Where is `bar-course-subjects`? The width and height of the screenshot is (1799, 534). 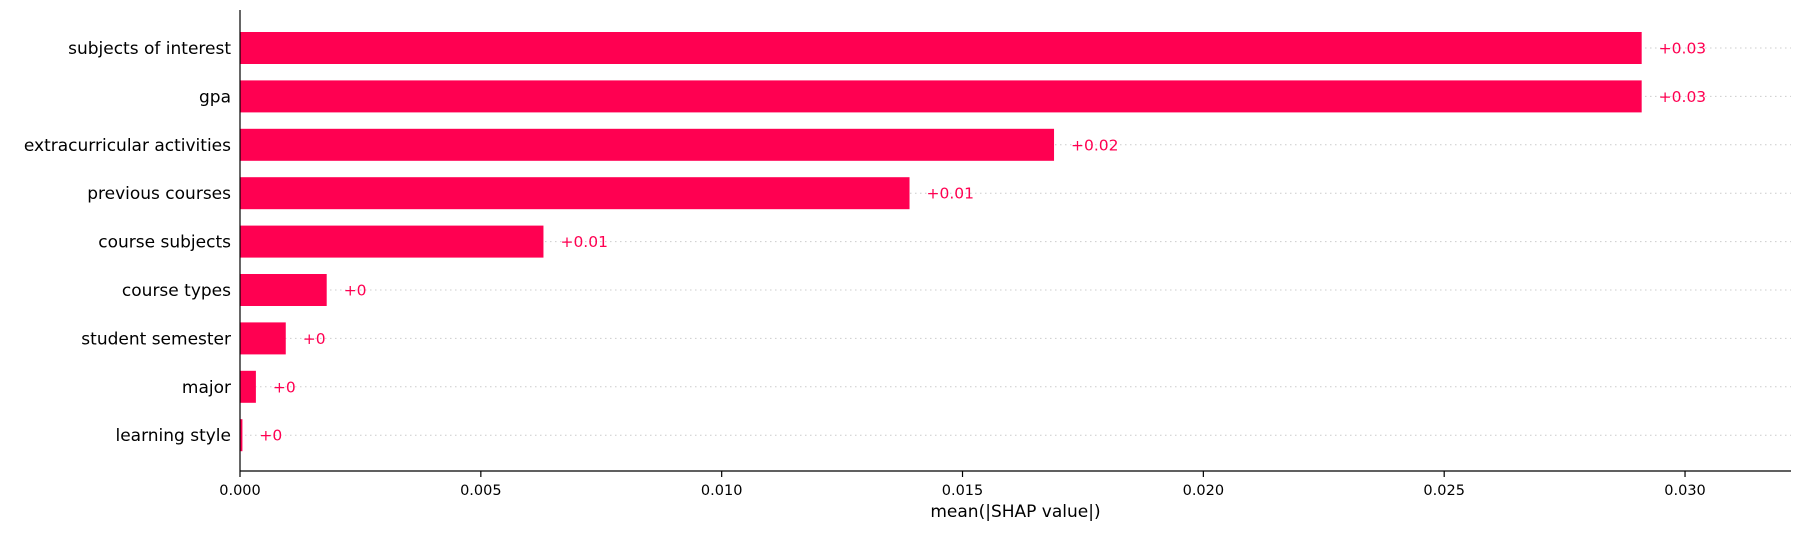
bar-course-subjects is located at coordinates (392, 241).